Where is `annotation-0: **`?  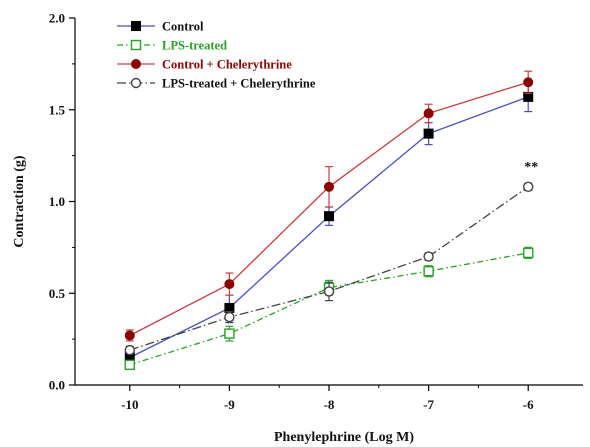 annotation-0: ** is located at coordinates (531, 167).